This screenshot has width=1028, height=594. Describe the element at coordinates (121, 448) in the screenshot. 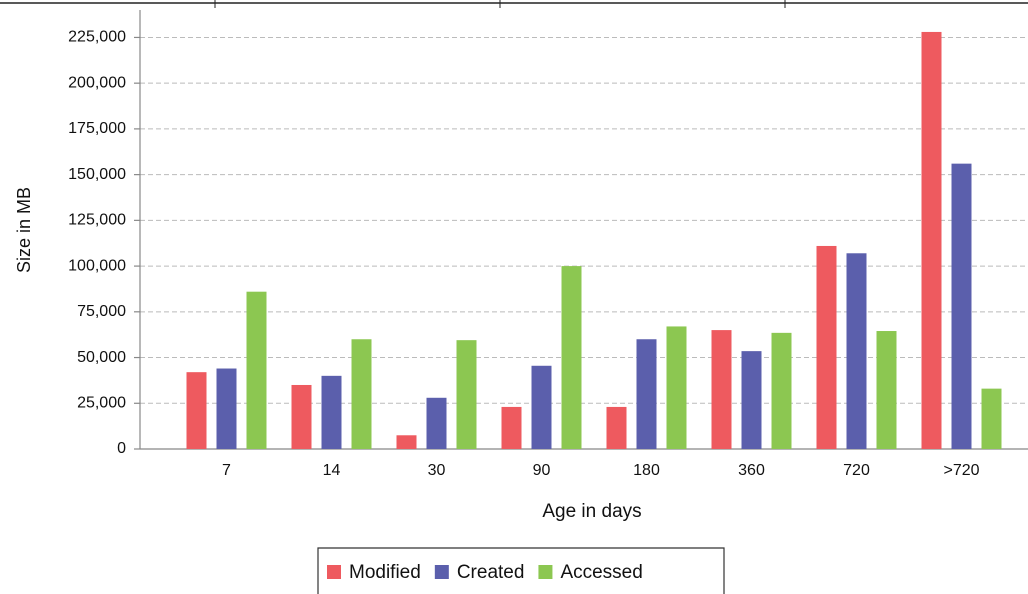

I see `y-tick-label: 0` at that location.